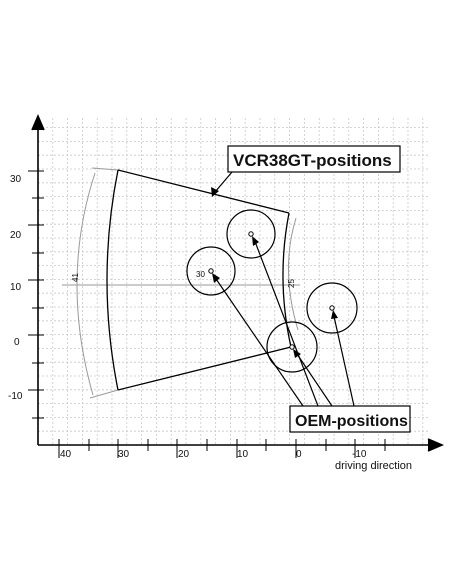 This screenshot has height=584, width=452. Describe the element at coordinates (16, 235) in the screenshot. I see `y-tick-label: 20` at that location.